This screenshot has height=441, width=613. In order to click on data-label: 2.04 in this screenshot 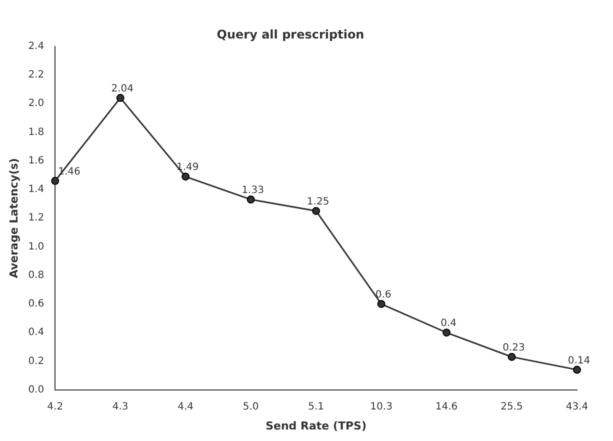, I will do `click(122, 89)`.